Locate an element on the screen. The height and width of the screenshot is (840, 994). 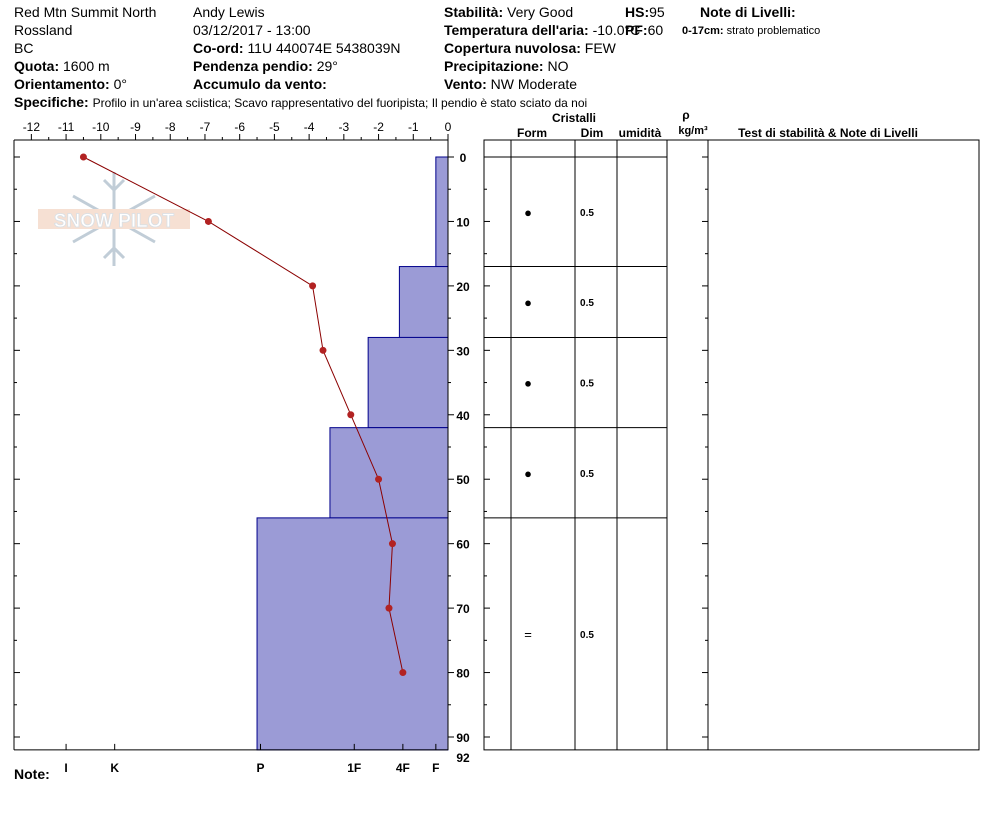
wind-label: Vento: is located at coordinates (465, 84).